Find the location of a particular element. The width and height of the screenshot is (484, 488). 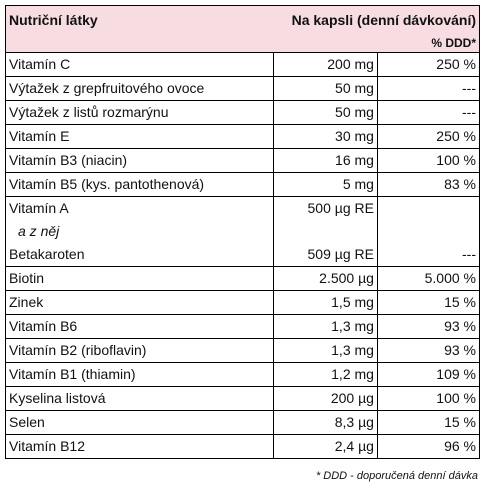

table-row: Vitamín B12 2,4 µg 96 % is located at coordinates (243, 446).